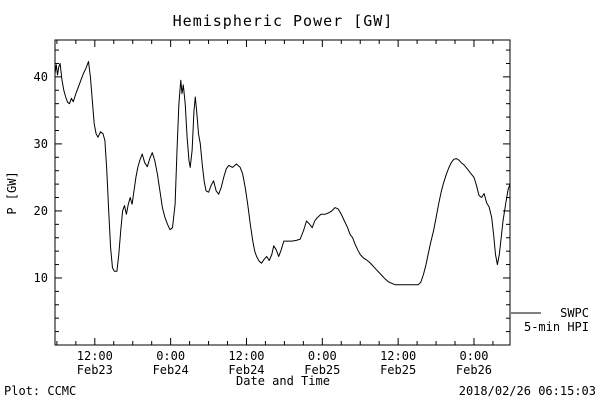 The height and width of the screenshot is (400, 600). What do you see at coordinates (41, 77) in the screenshot?
I see `y-tick-label: 40` at bounding box center [41, 77].